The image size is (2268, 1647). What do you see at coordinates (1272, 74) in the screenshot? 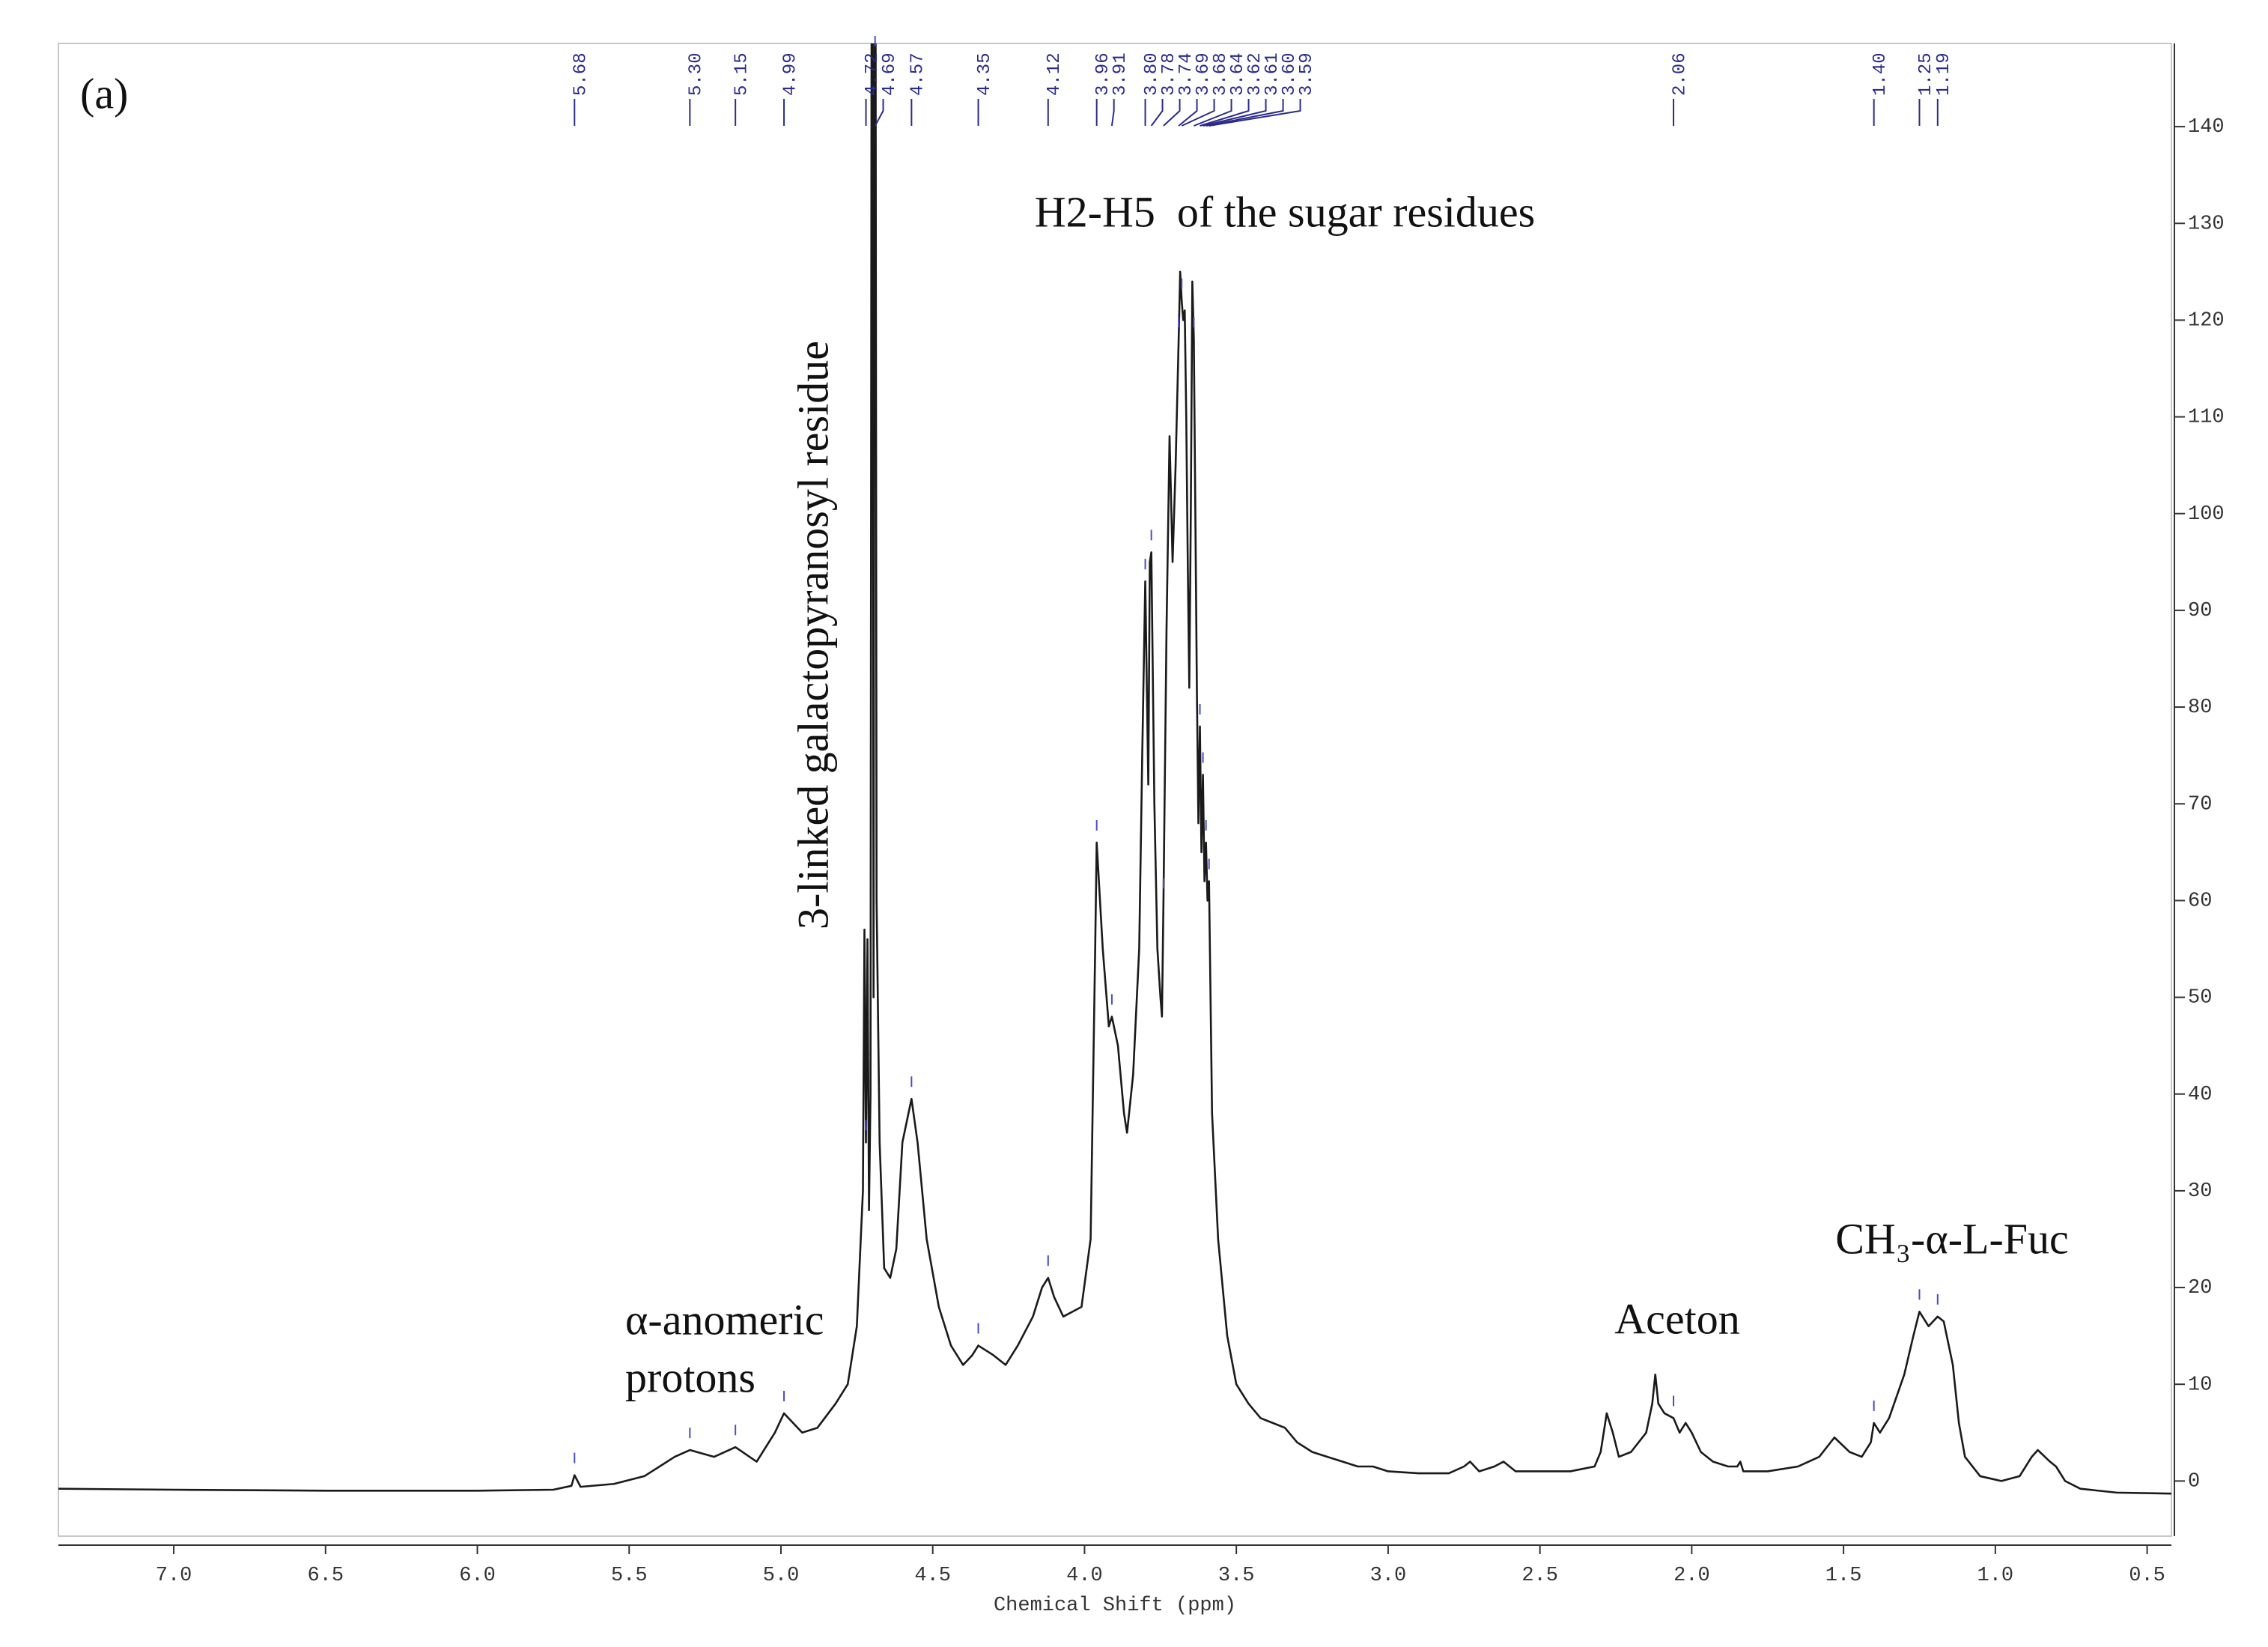
I see `peak-label: 3.61` at bounding box center [1272, 74].